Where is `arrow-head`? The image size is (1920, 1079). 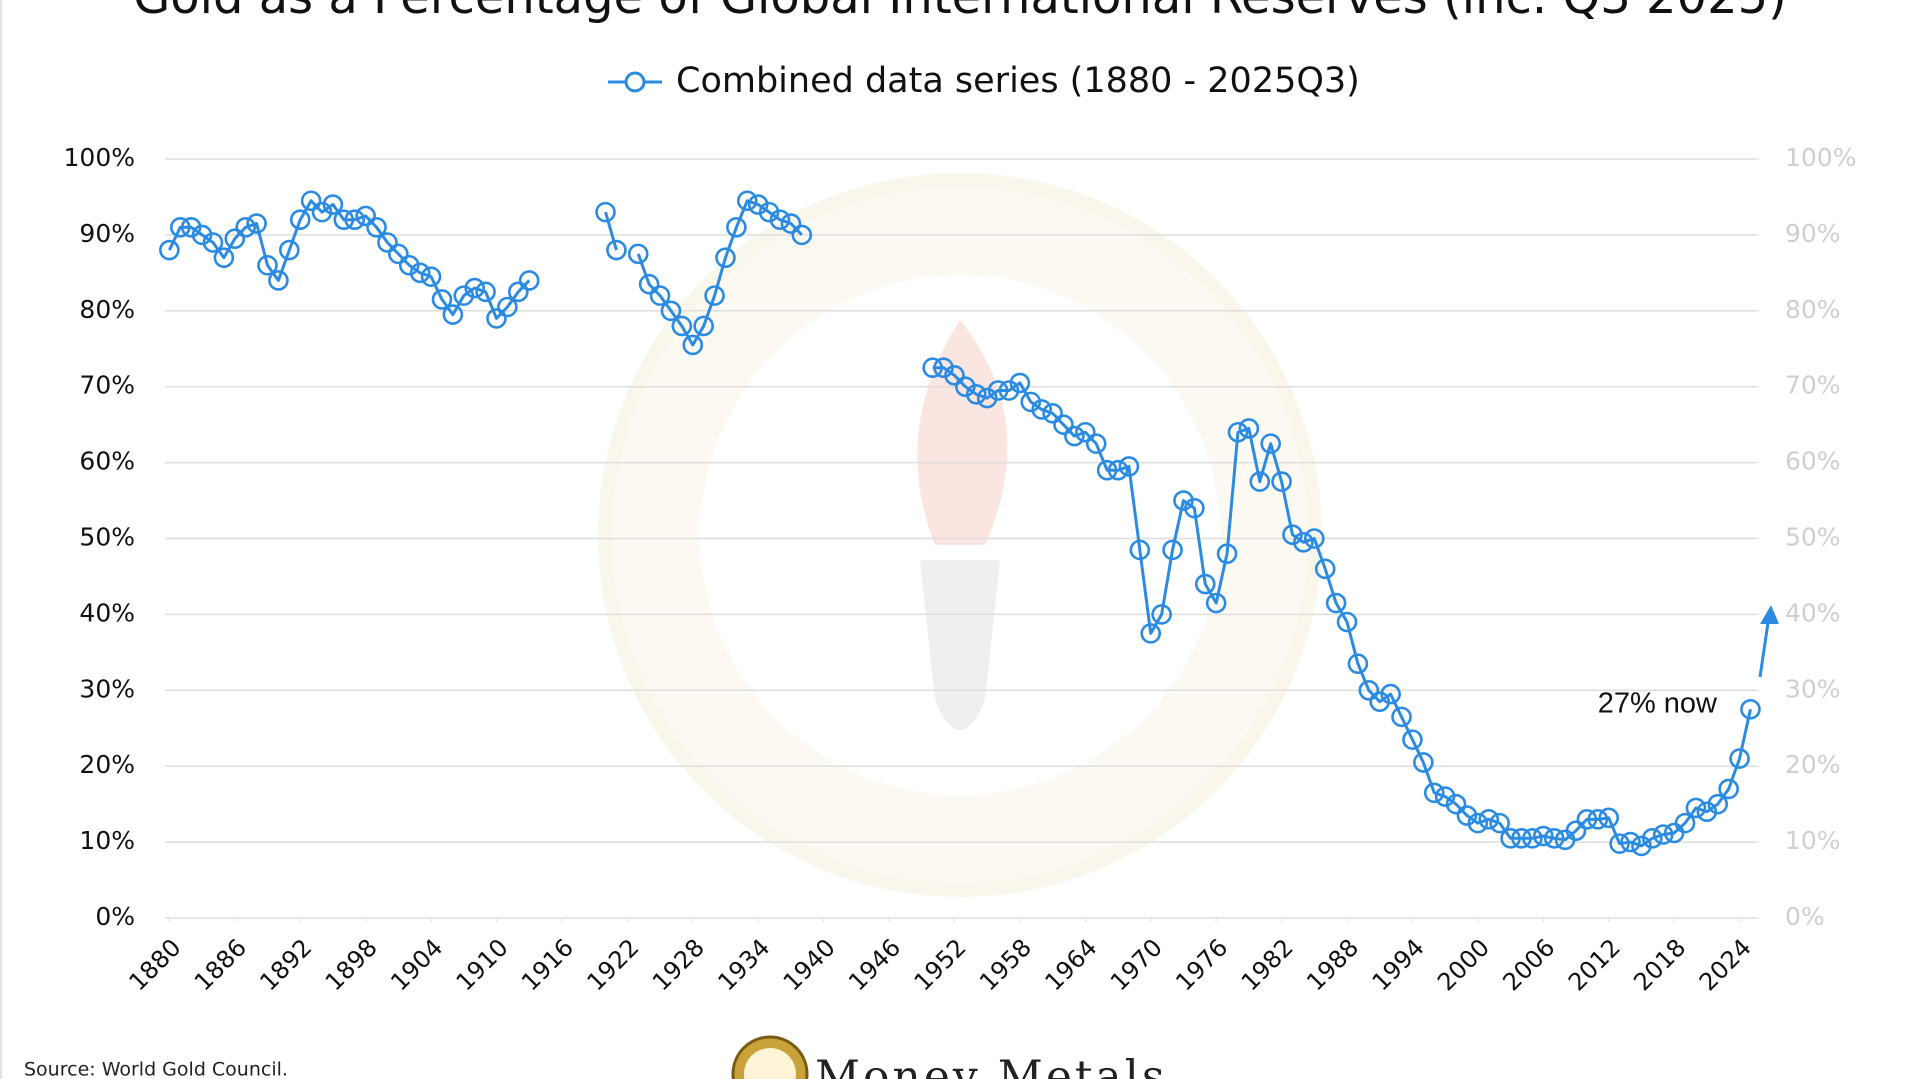 arrow-head is located at coordinates (1769, 614).